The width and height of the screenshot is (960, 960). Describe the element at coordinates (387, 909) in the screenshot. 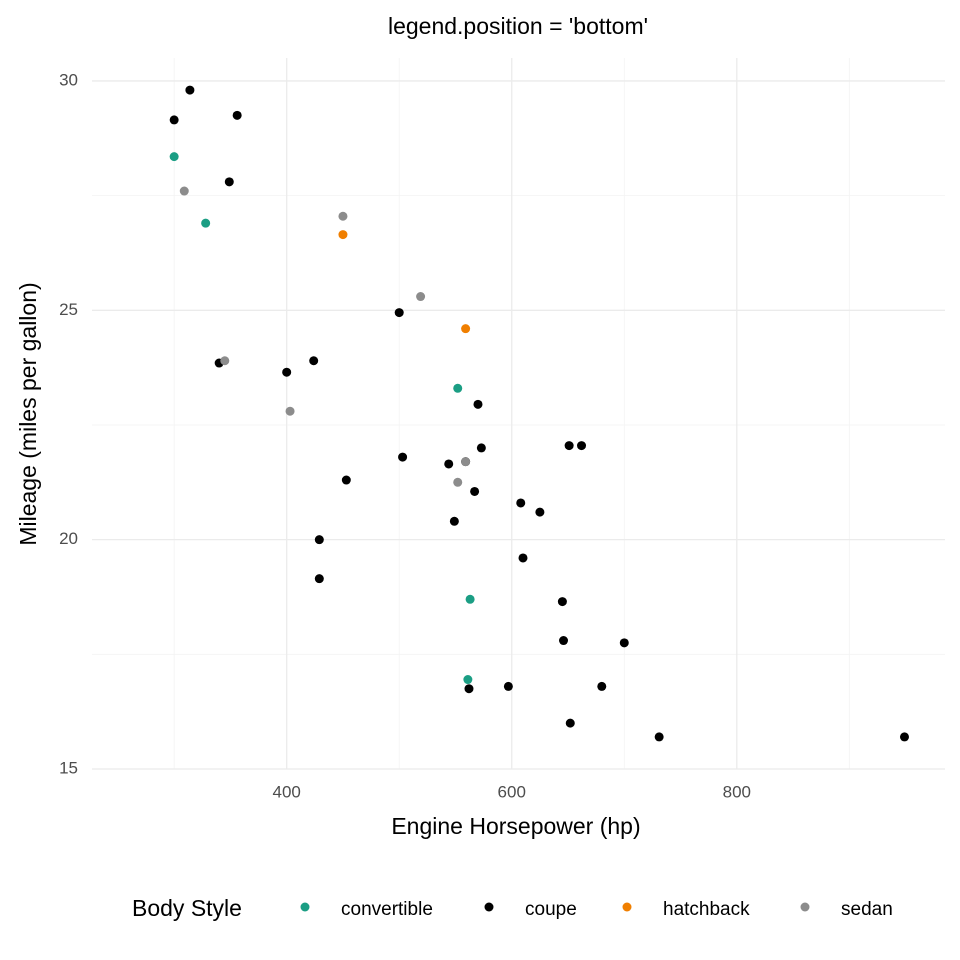

I see `legend-label: convertible` at that location.